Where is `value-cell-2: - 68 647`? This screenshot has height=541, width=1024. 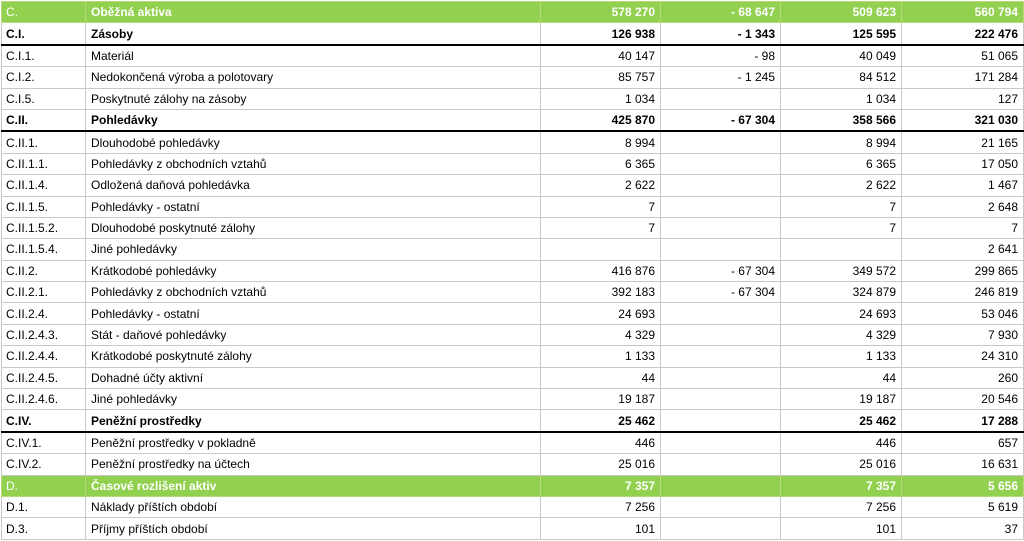
value-cell-2: - 68 647 is located at coordinates (720, 12).